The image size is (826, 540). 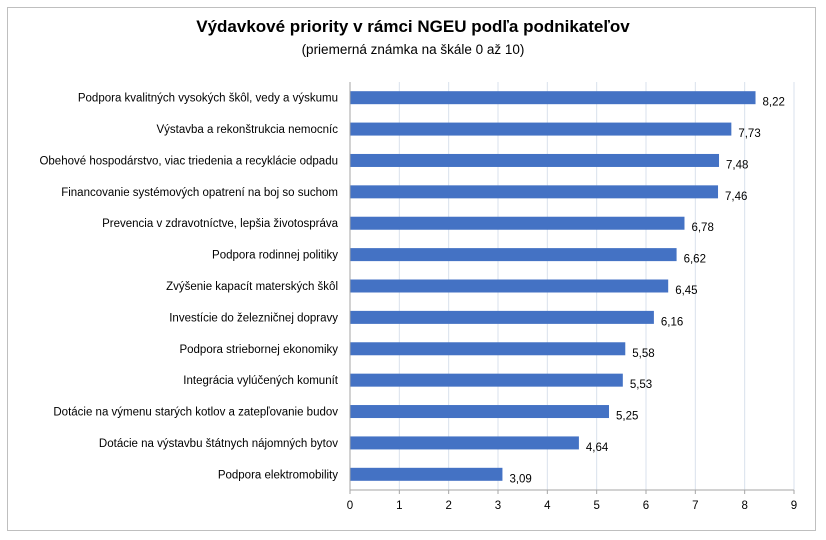 What do you see at coordinates (695, 506) in the screenshot?
I see `x-tick-label: 7` at bounding box center [695, 506].